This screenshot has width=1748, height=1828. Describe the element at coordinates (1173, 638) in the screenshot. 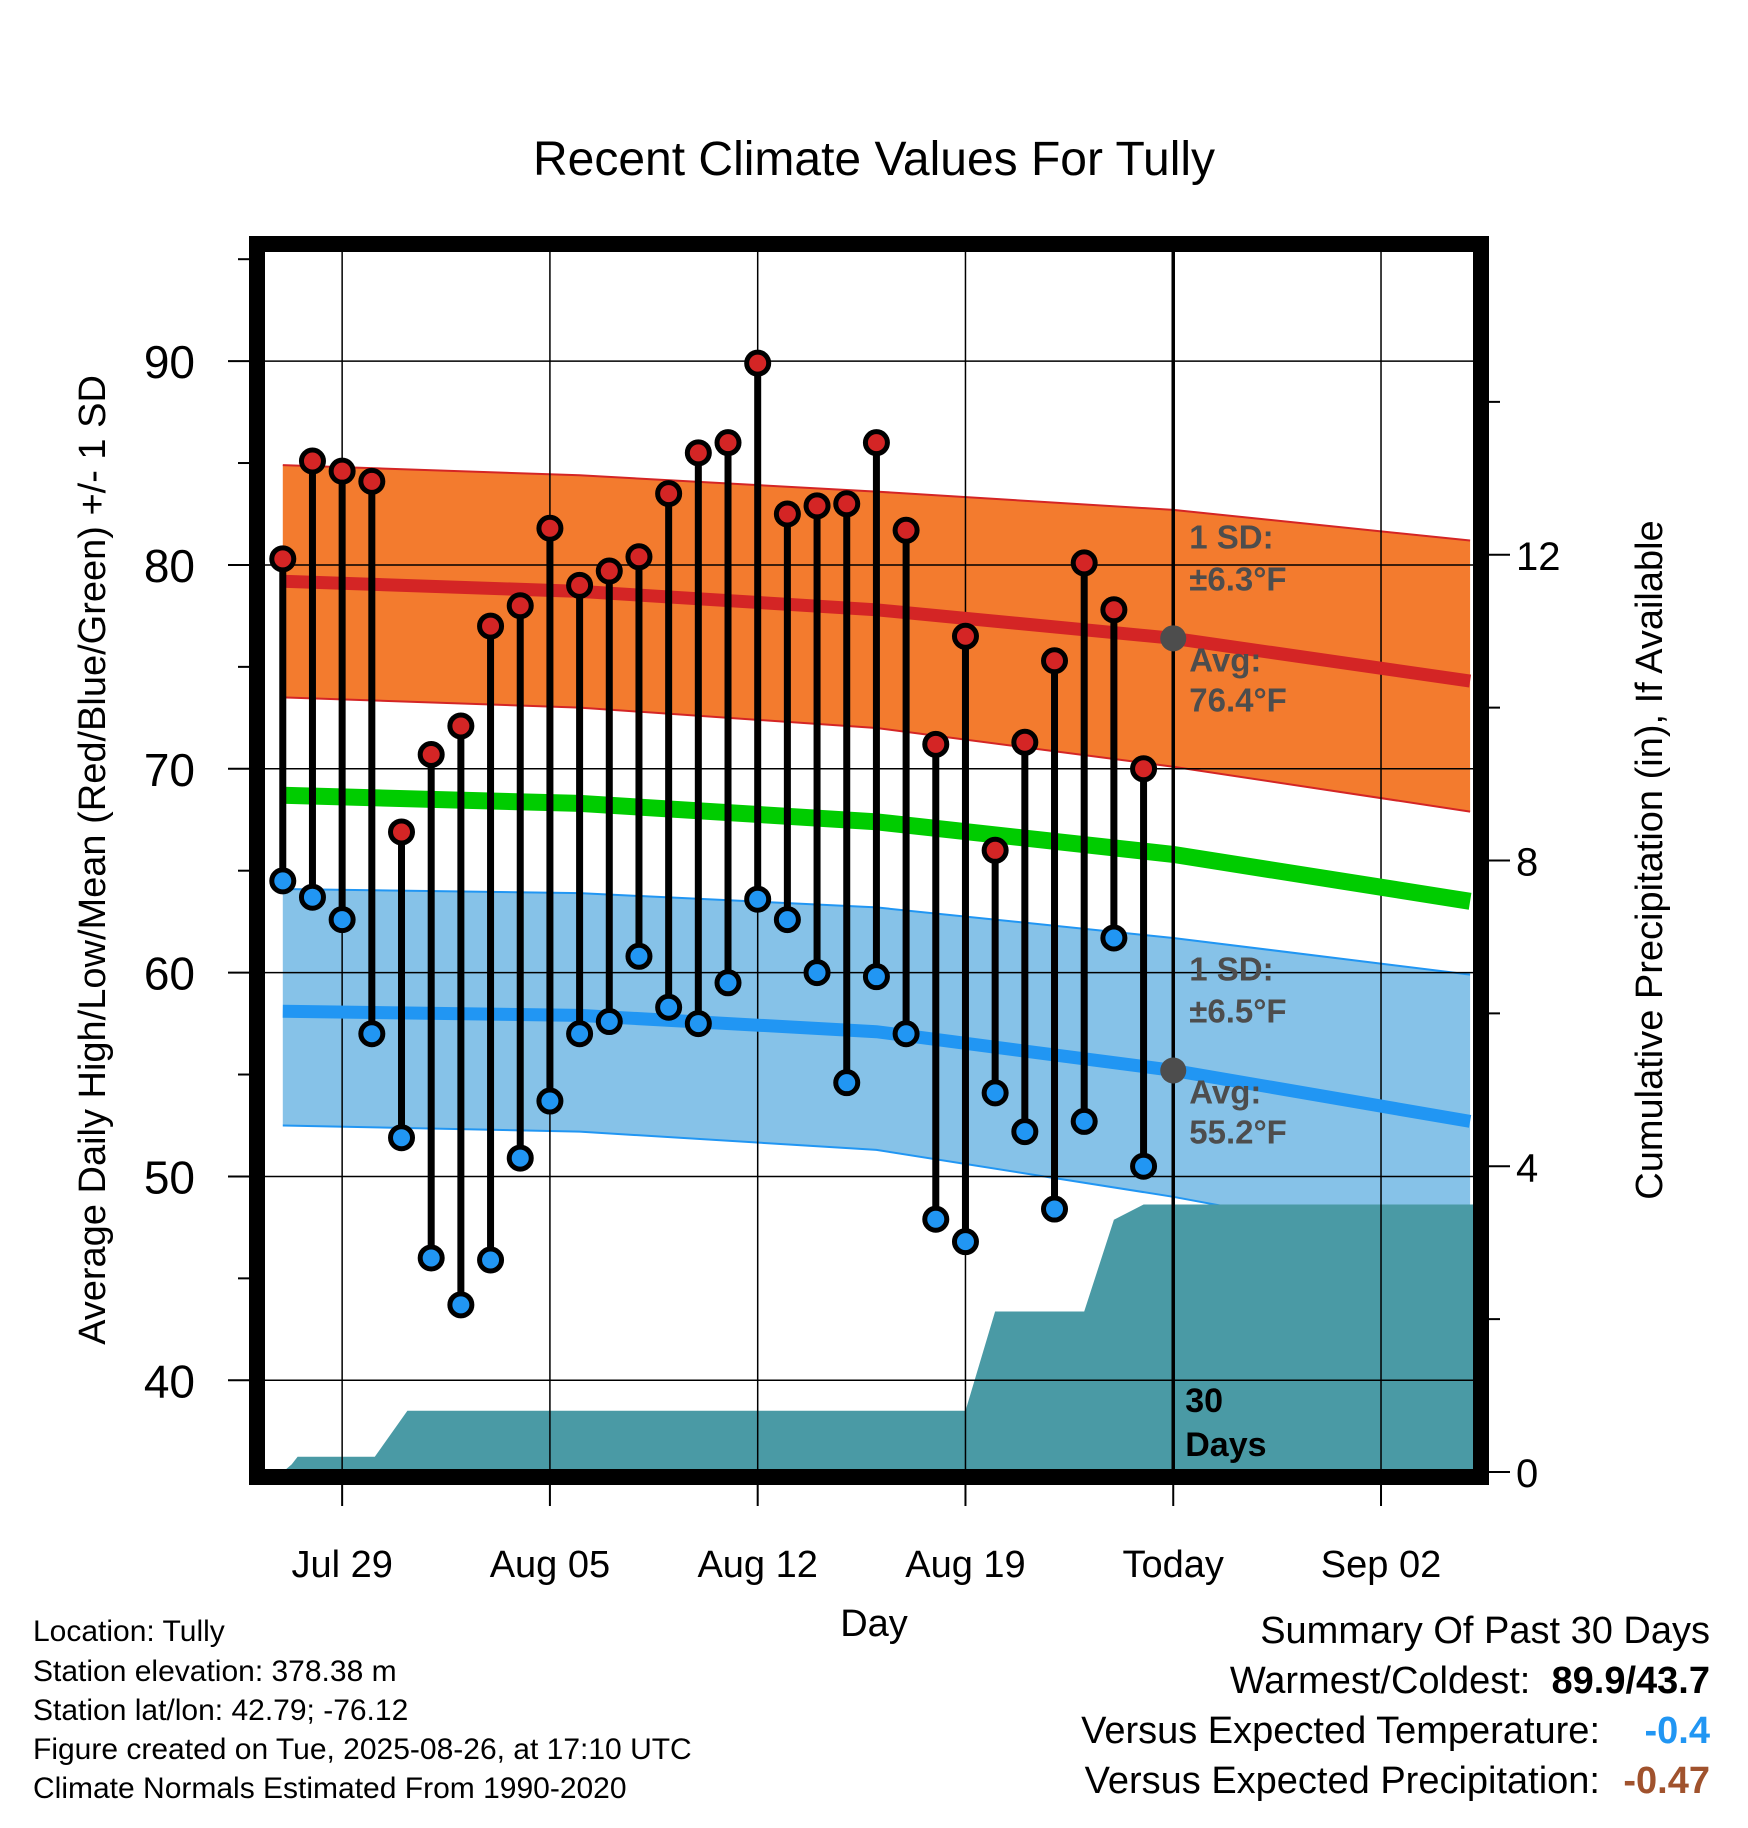

I see `today-high-normal-point` at that location.